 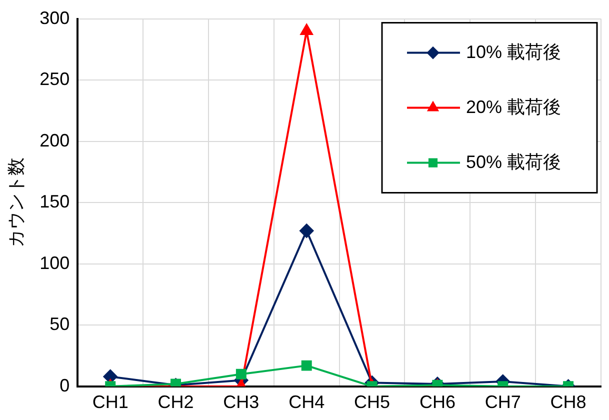 I want to click on y-tick-label: 0, so click(x=65, y=385).